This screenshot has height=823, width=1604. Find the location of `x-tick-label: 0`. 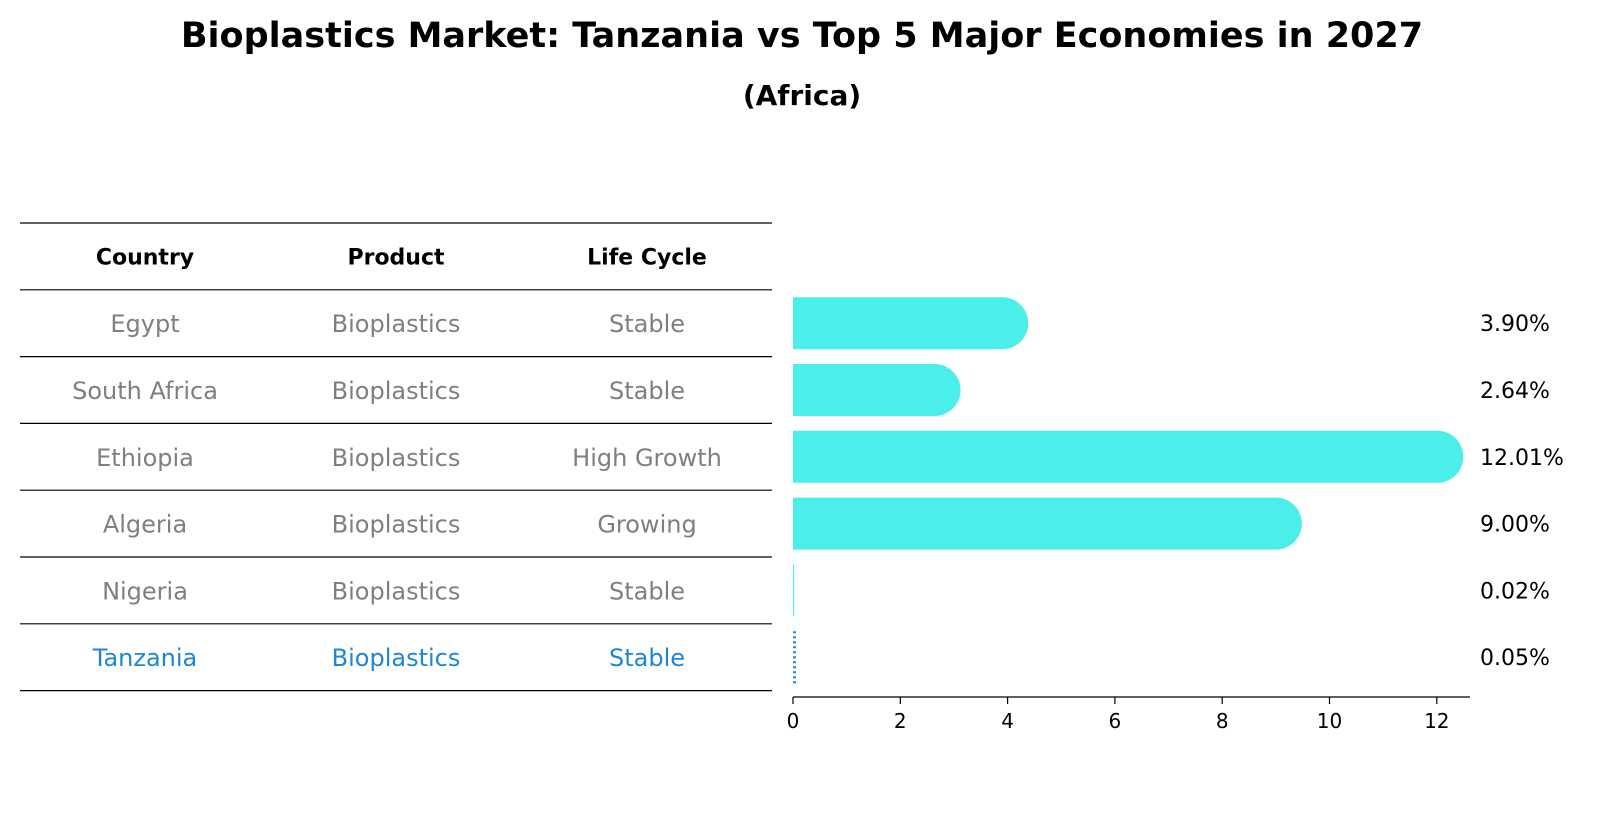

x-tick-label: 0 is located at coordinates (793, 721).